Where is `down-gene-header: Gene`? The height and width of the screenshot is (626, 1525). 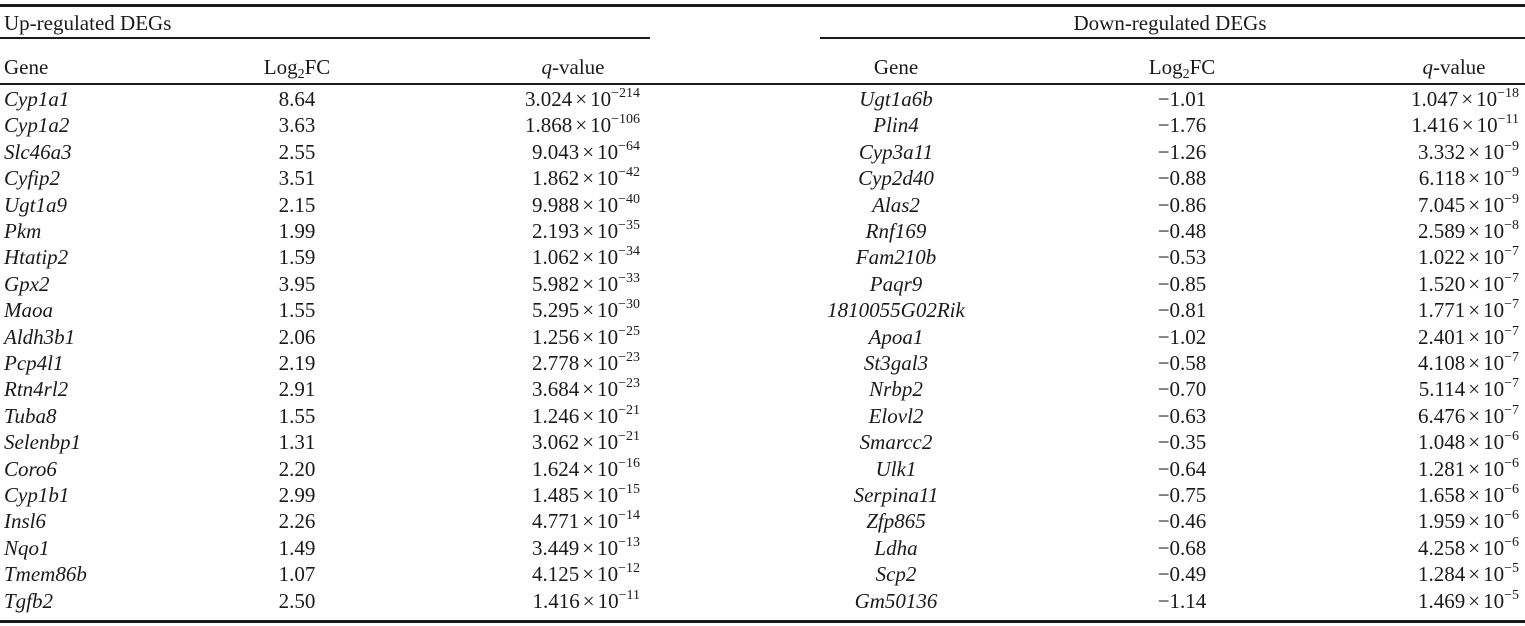 down-gene-header: Gene is located at coordinates (896, 67).